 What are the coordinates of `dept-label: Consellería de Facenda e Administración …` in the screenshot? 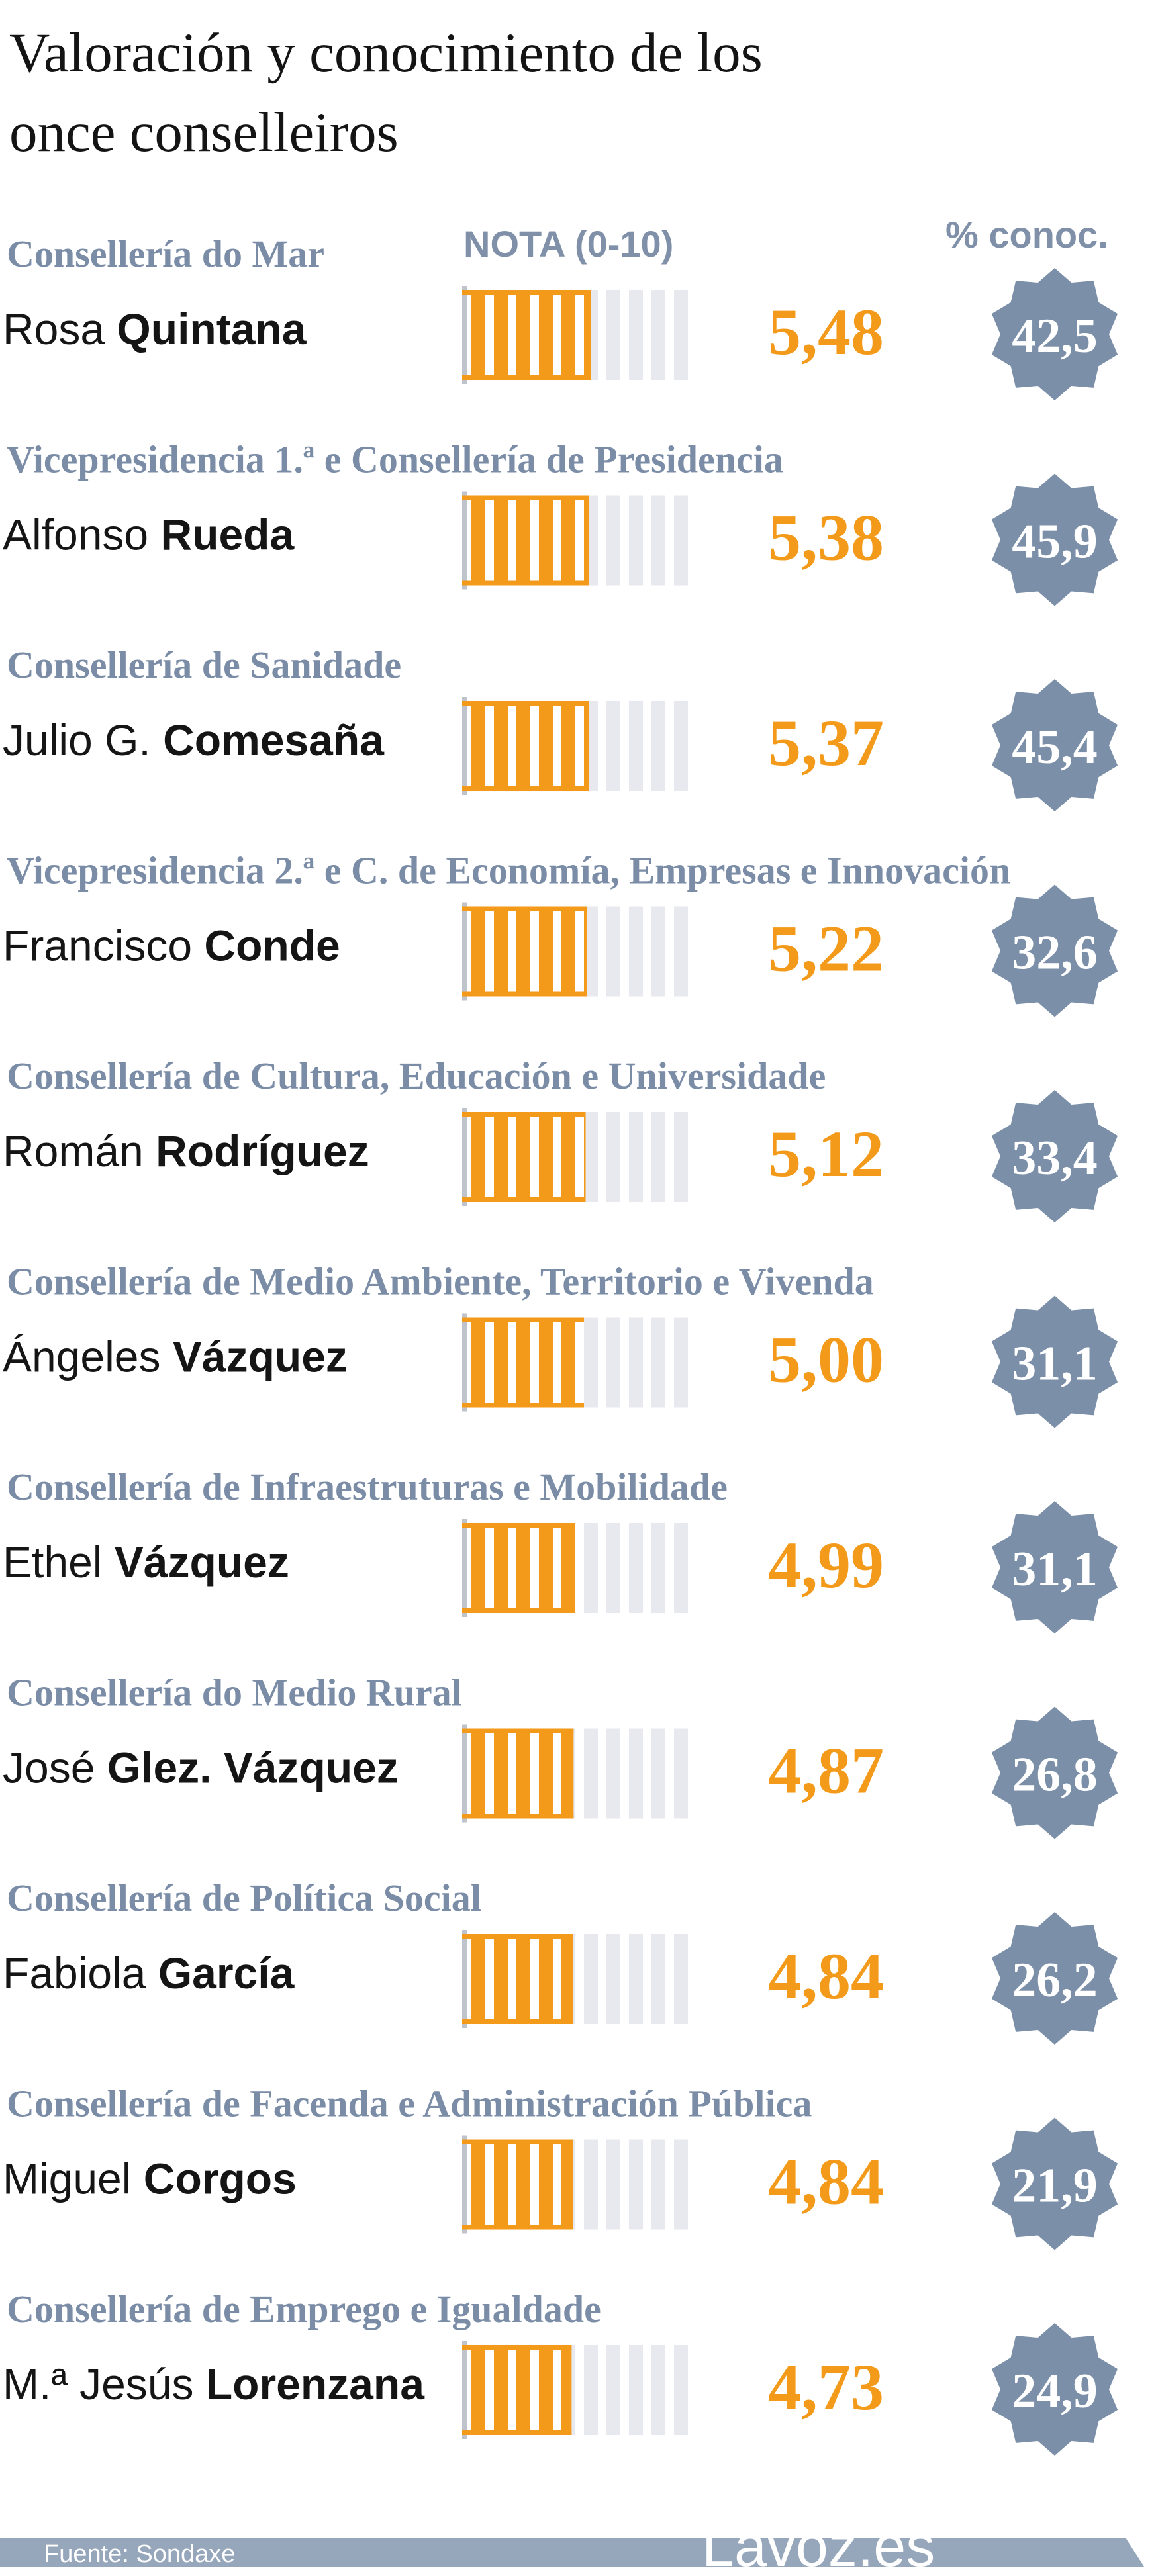 It's located at (409, 2103).